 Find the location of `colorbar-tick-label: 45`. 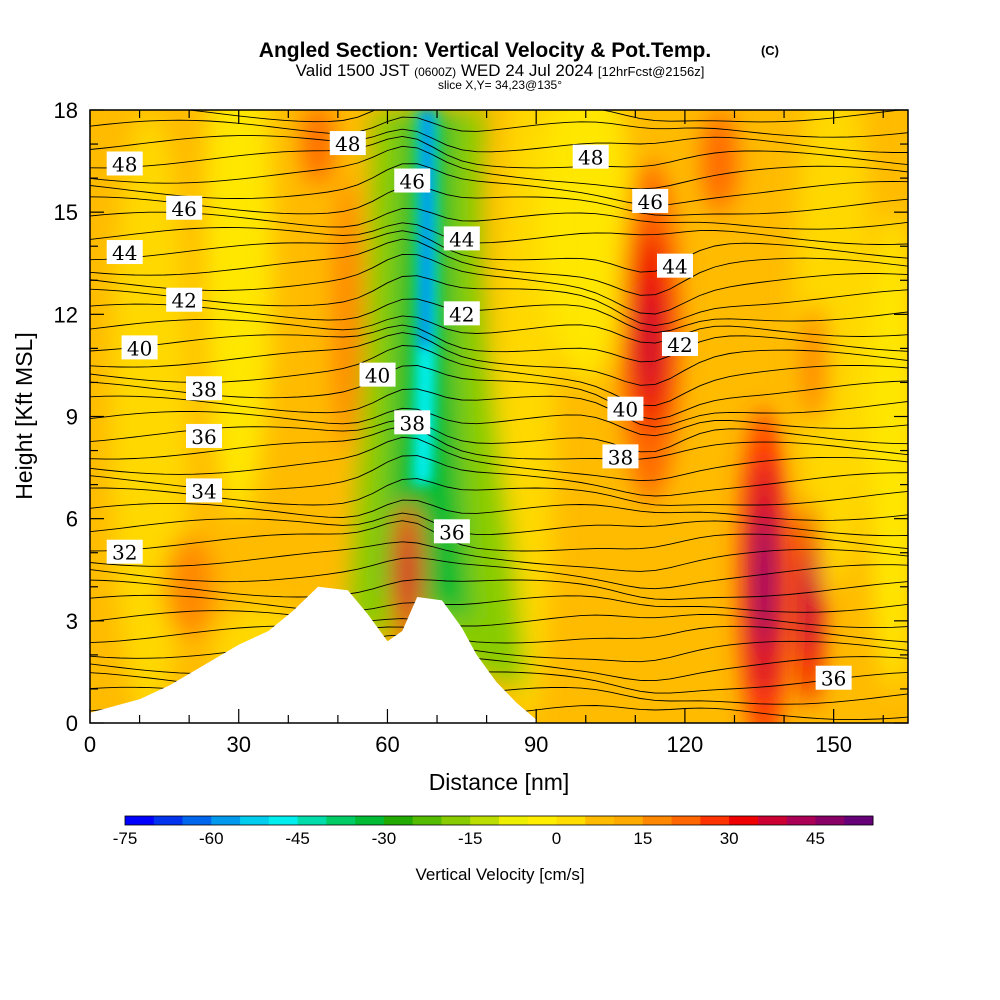

colorbar-tick-label: 45 is located at coordinates (815, 838).